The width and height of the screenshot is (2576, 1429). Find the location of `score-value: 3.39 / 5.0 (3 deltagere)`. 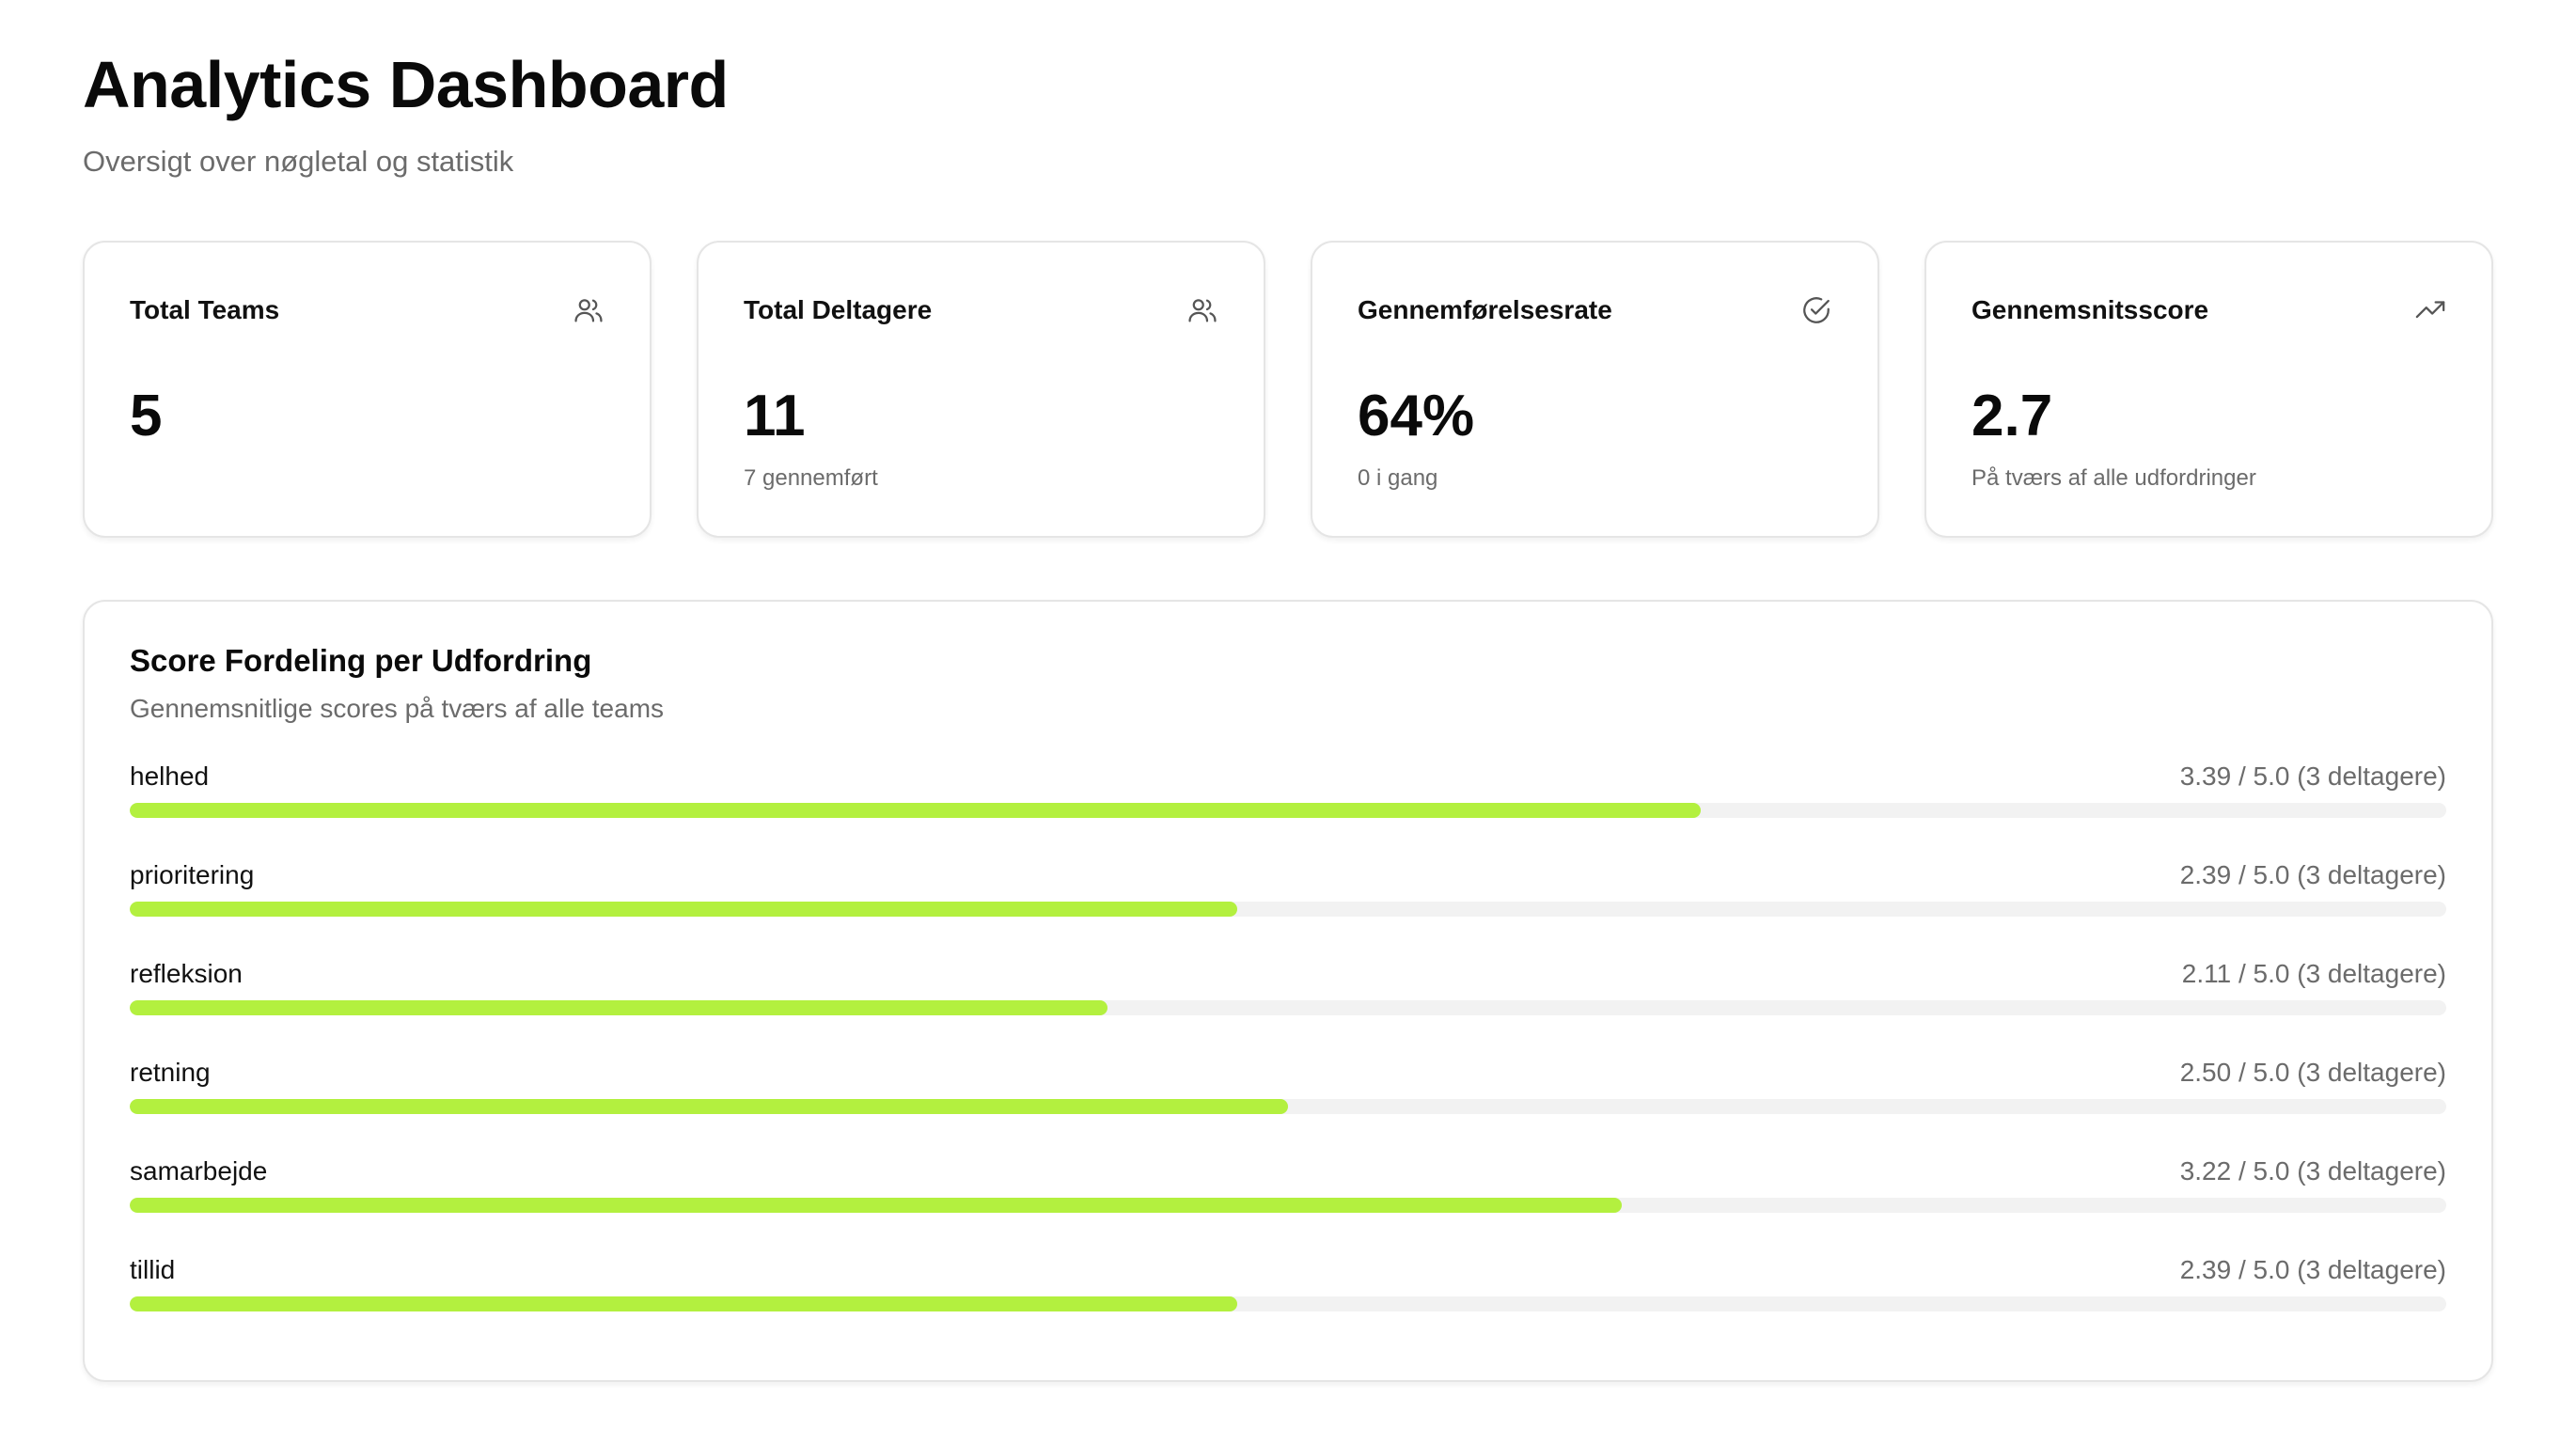

score-value: 3.39 / 5.0 (3 deltagere) is located at coordinates (2313, 776).